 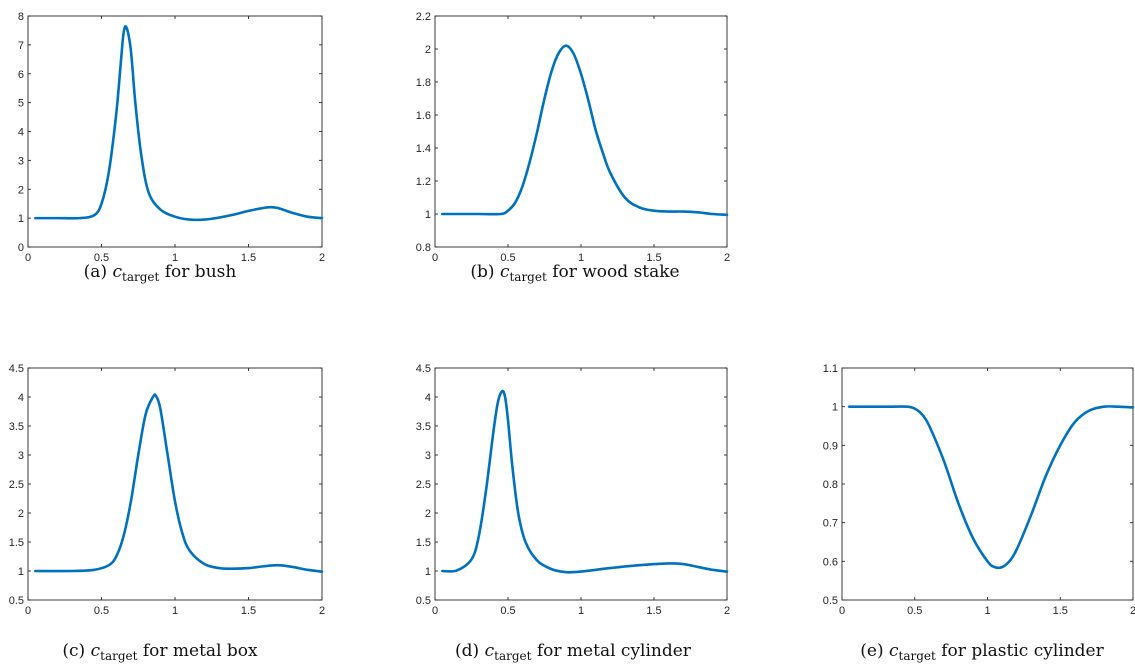 What do you see at coordinates (830, 524) in the screenshot?
I see `y-tick-label: 0.7` at bounding box center [830, 524].